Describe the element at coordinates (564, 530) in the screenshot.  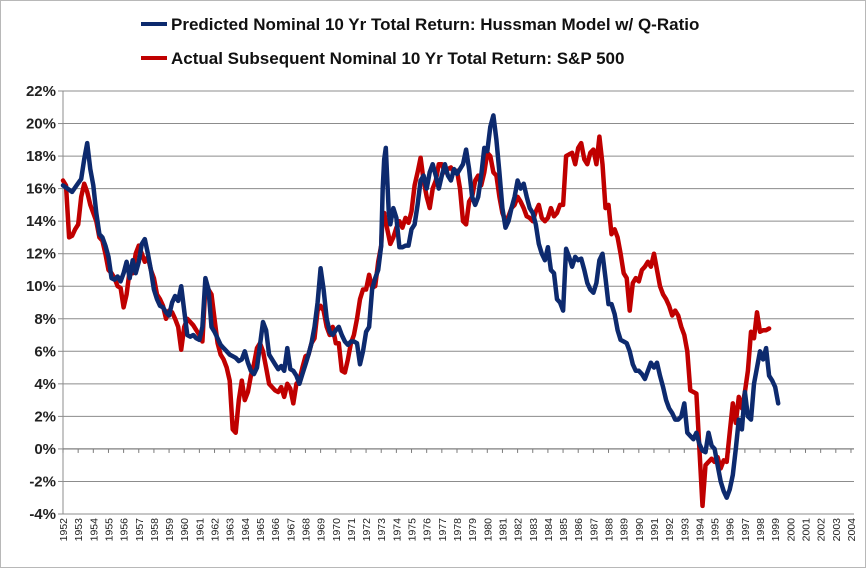
I see `x-tick-label: 1985` at that location.